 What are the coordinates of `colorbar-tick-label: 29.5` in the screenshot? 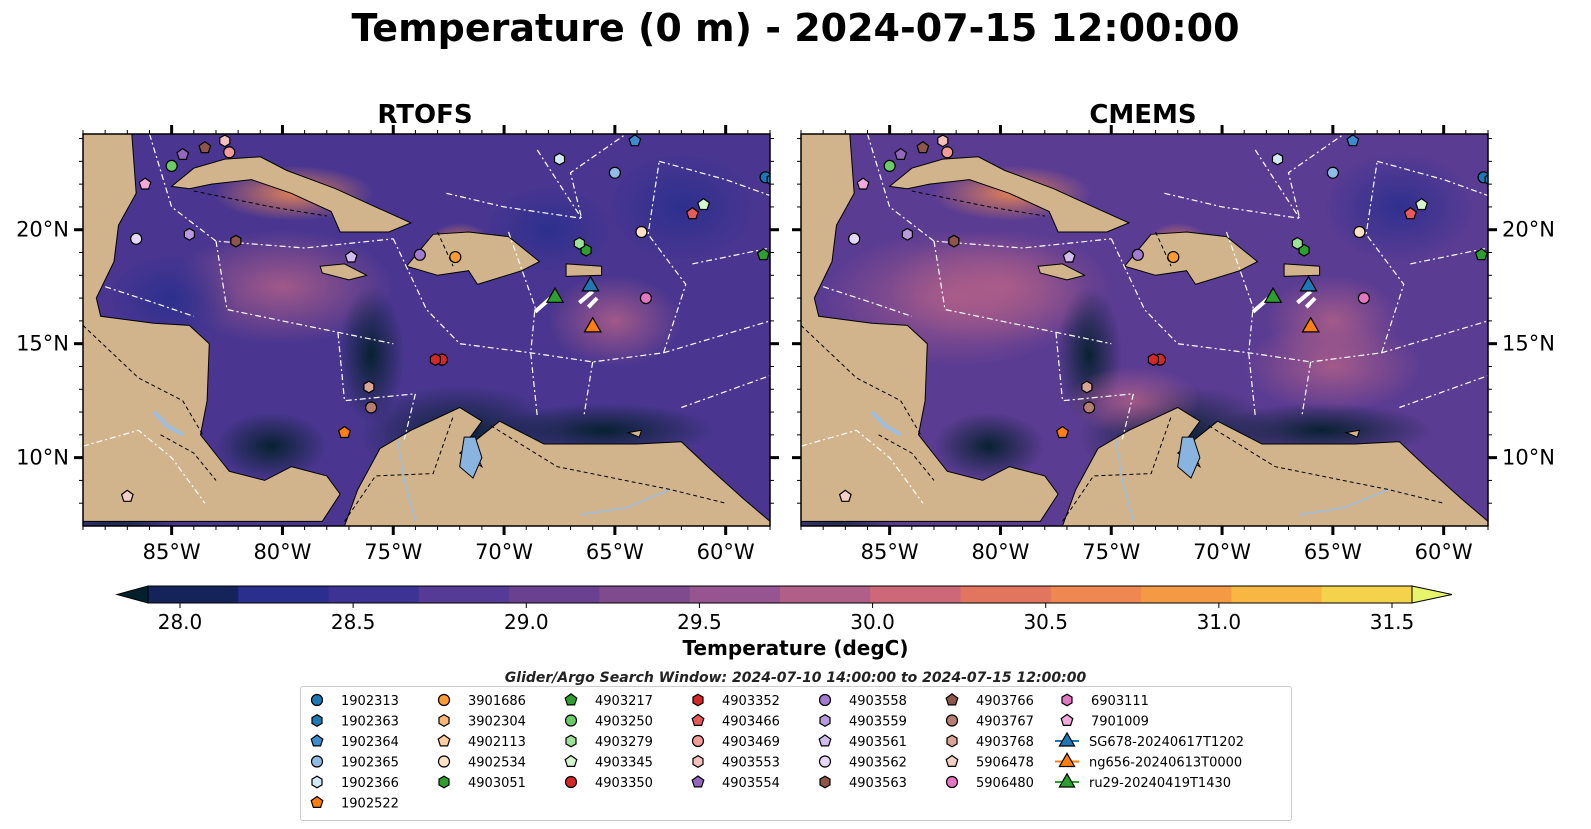 It's located at (699, 622).